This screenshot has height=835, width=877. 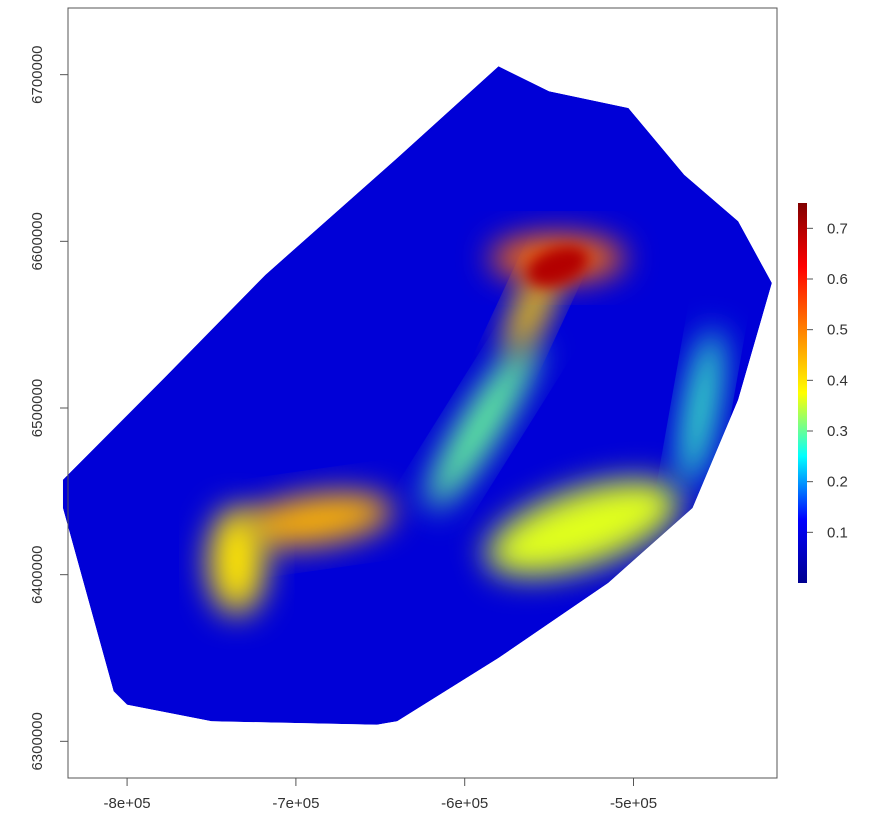 I want to click on raster-zone-west-tip, so click(x=236, y=561).